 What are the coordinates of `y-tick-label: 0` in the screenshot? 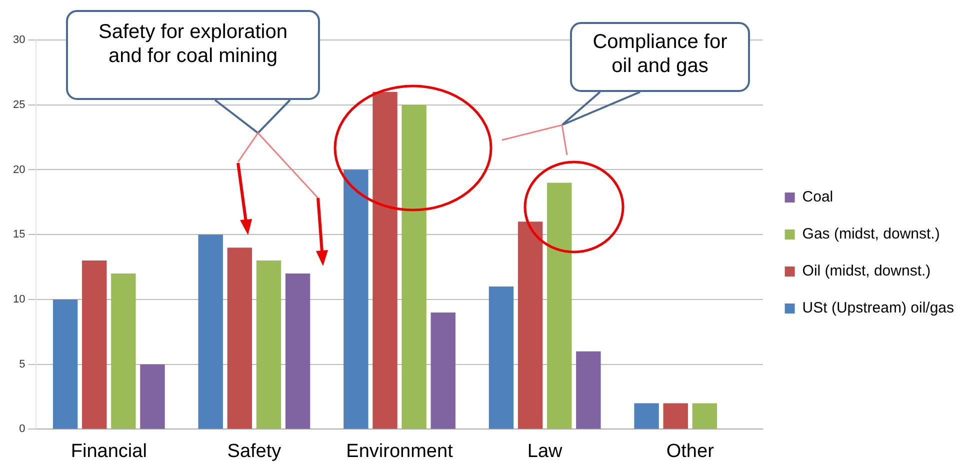 It's located at (22, 429).